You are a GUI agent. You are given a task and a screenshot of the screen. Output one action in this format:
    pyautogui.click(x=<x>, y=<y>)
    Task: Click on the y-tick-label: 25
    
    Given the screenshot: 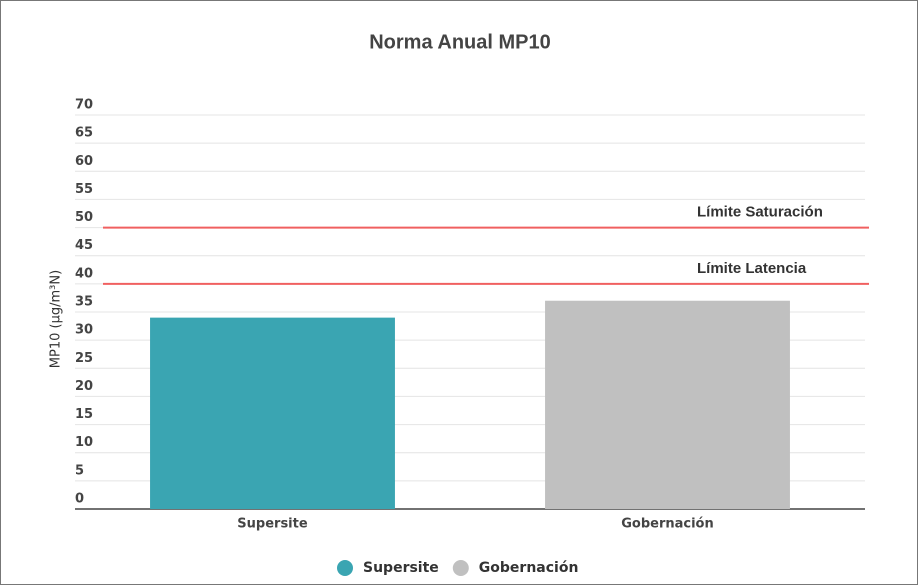 What is the action you would take?
    pyautogui.click(x=84, y=358)
    